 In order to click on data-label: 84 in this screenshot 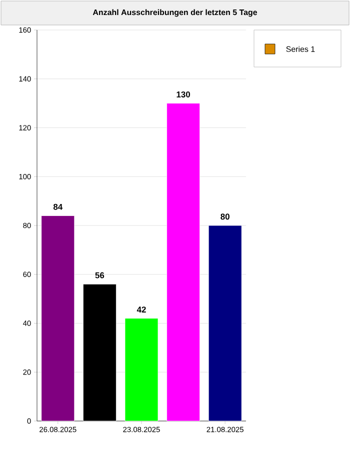, I will do `click(58, 207)`.